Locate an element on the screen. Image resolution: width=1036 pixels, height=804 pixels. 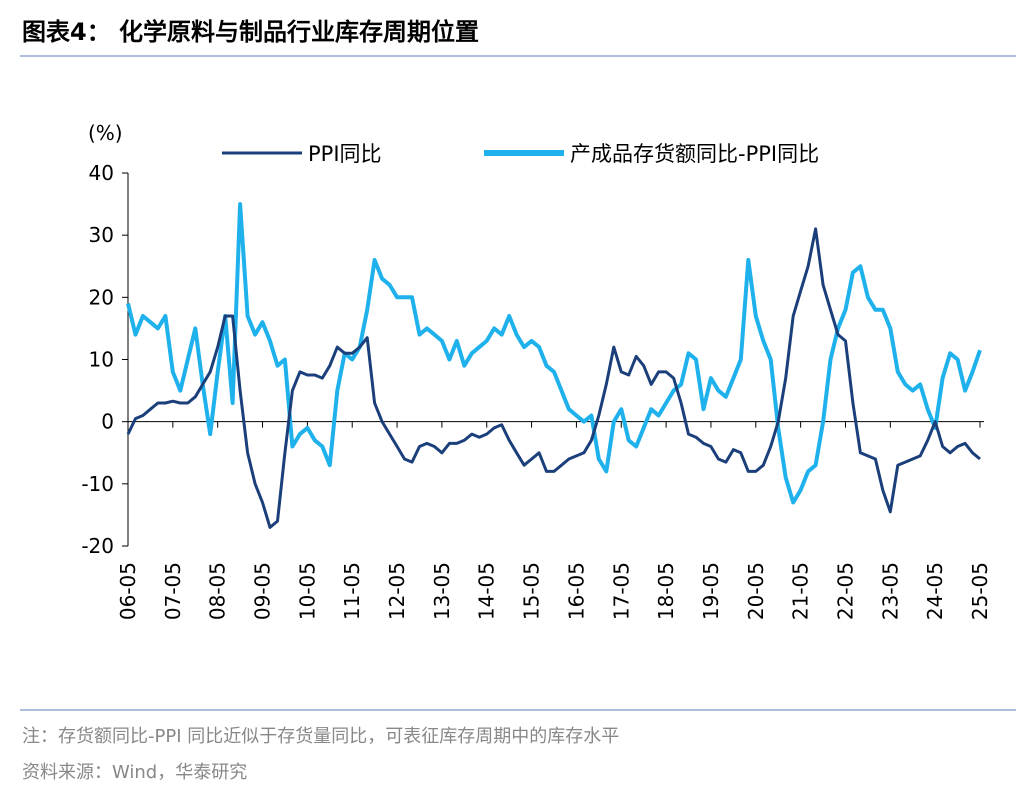
y-tick-label: 20 is located at coordinates (101, 297).